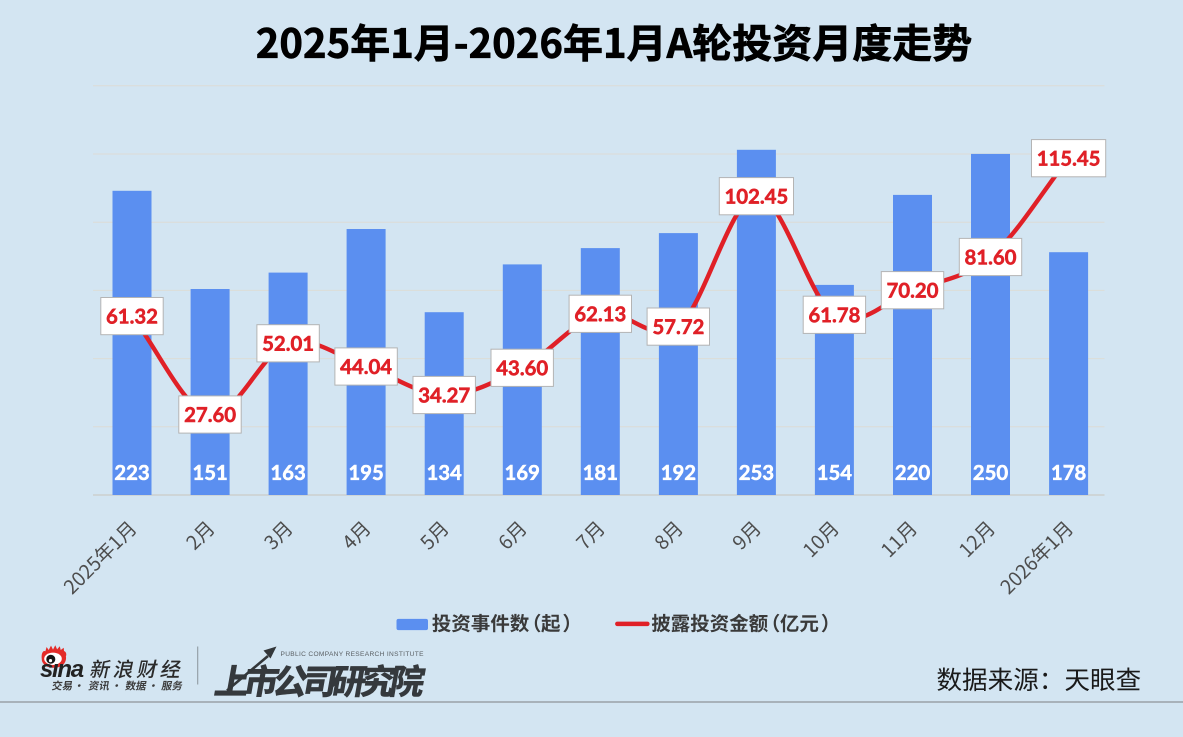  Describe the element at coordinates (353, 654) in the screenshot. I see `svg-text:PUBLIC COMPANY RESEARCH INSTIT: PUBLIC COMPANY RESEARCH INSTITUTE` at that location.